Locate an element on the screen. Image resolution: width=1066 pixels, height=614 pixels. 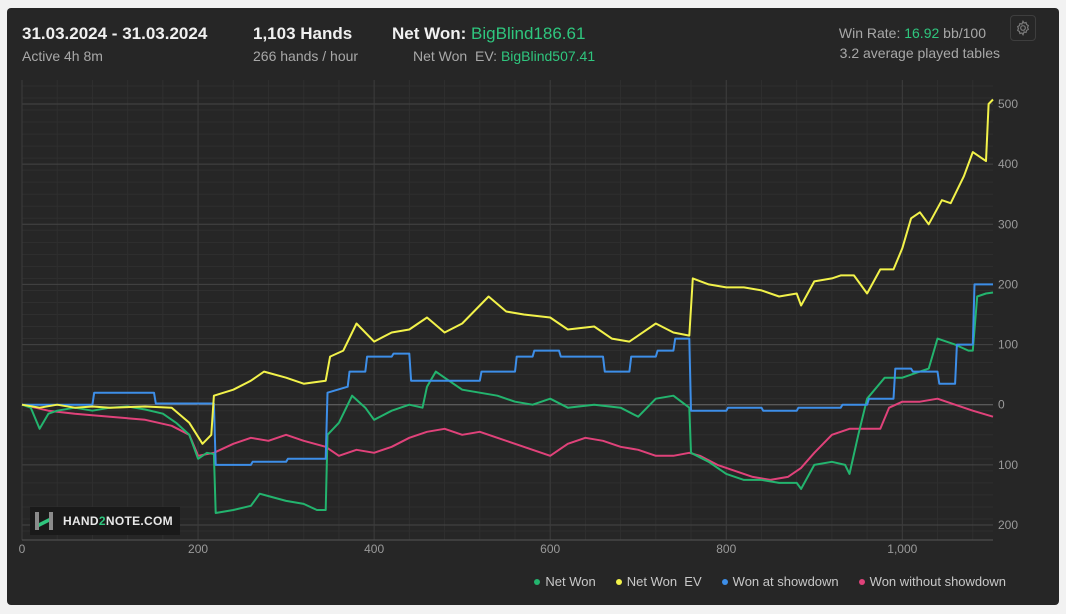
x-axis: 0 200 400 600 800 1,000 is located at coordinates (468, 549).